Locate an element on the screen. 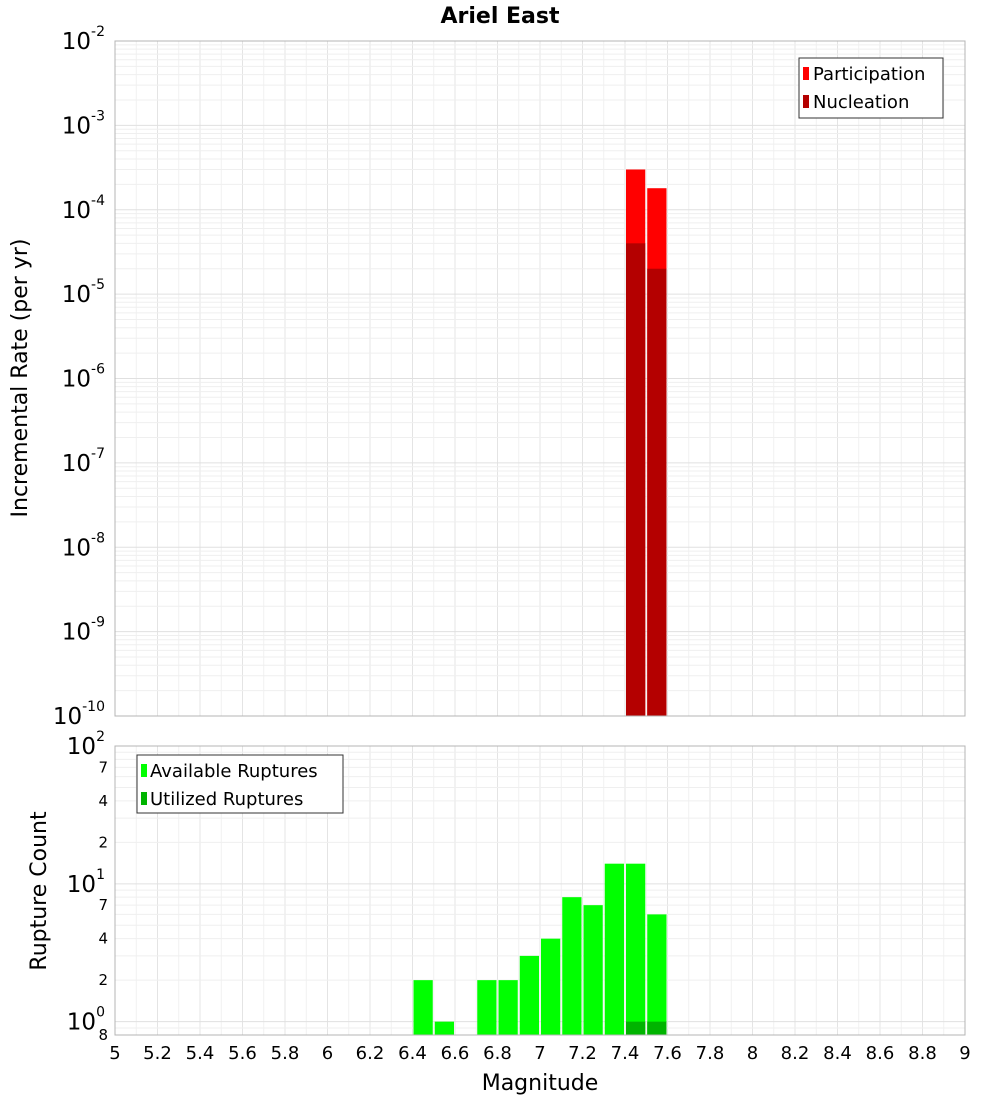 The height and width of the screenshot is (1100, 1000). rate-y-tick-label: 10⁻⁷ is located at coordinates (83, 461).